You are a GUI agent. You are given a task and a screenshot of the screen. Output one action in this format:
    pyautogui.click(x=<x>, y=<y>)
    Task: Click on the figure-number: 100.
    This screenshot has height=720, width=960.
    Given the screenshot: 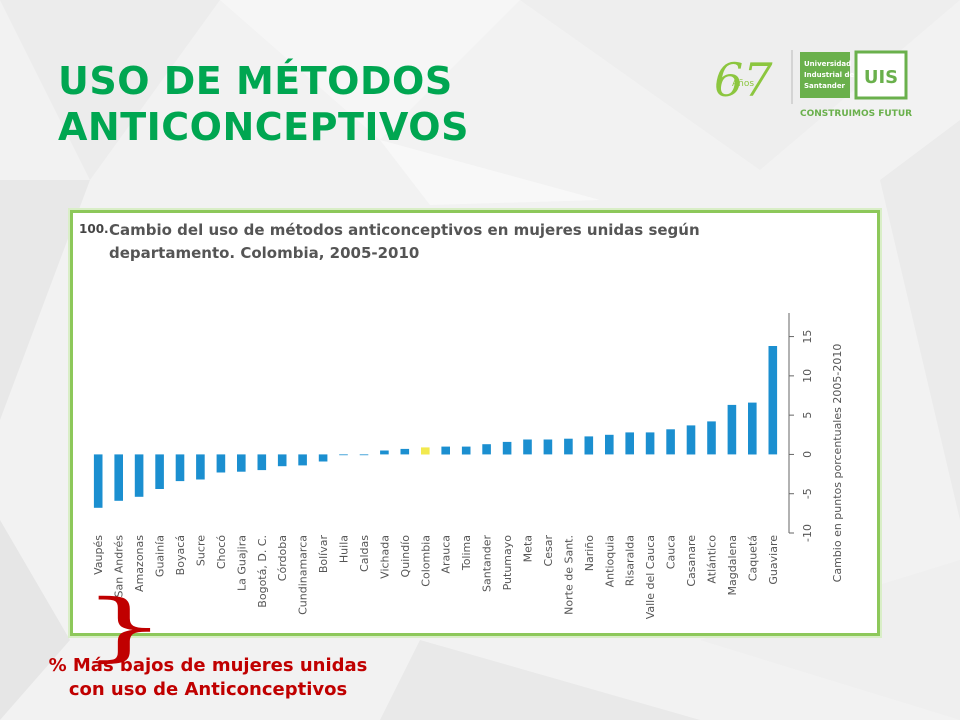 What is the action you would take?
    pyautogui.click(x=94, y=229)
    